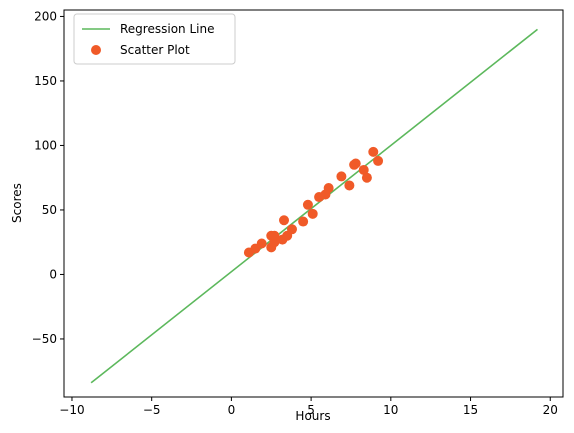  I want to click on y-tick-label: 200, so click(45, 16).